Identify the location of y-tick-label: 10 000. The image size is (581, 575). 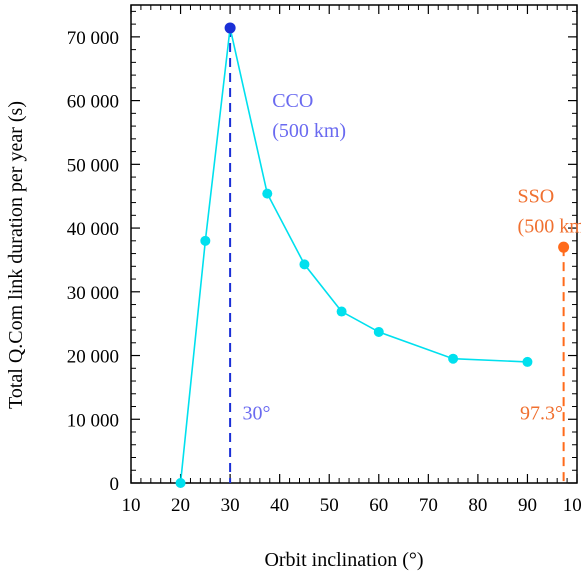
(93, 420).